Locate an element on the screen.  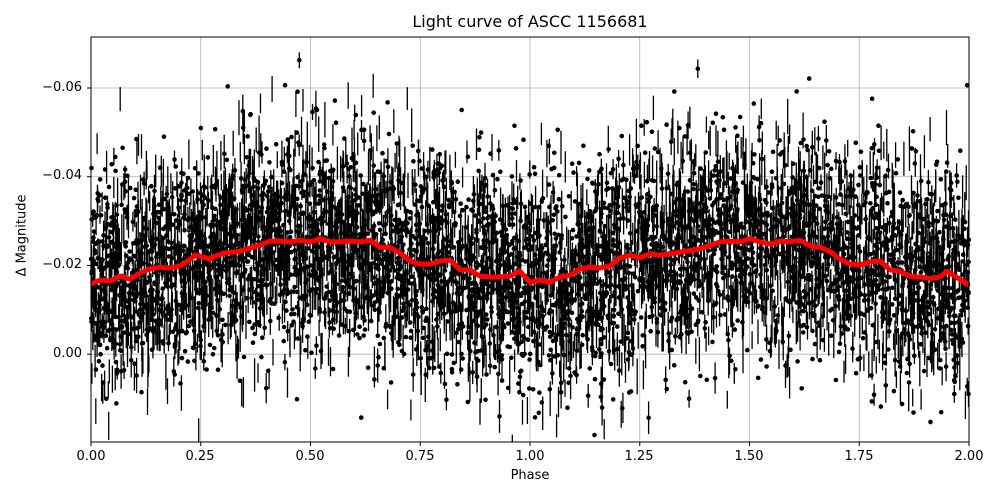
x-tick-label: 0.50 is located at coordinates (310, 456).